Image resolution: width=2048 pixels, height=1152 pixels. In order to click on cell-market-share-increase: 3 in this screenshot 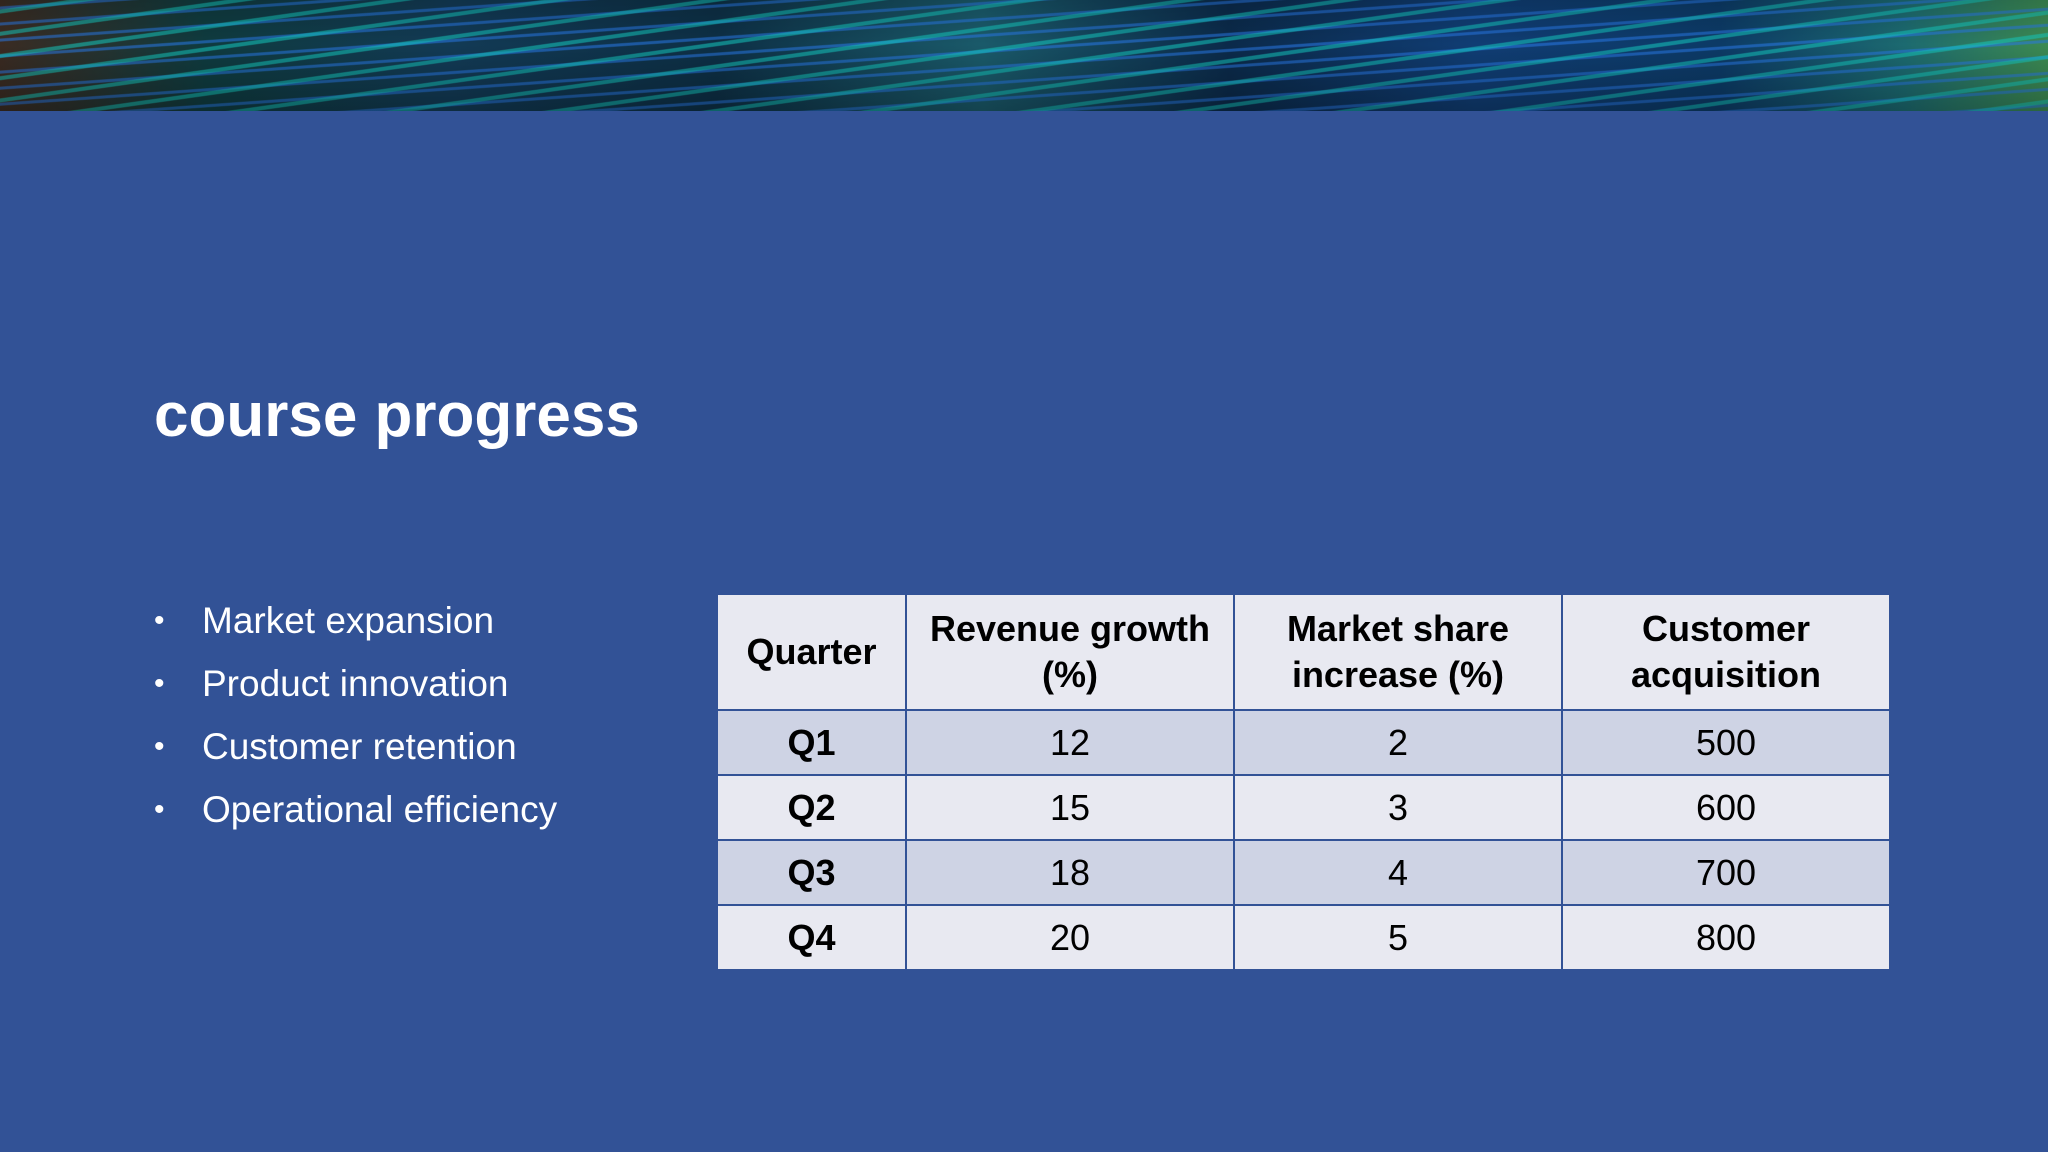, I will do `click(1398, 807)`.